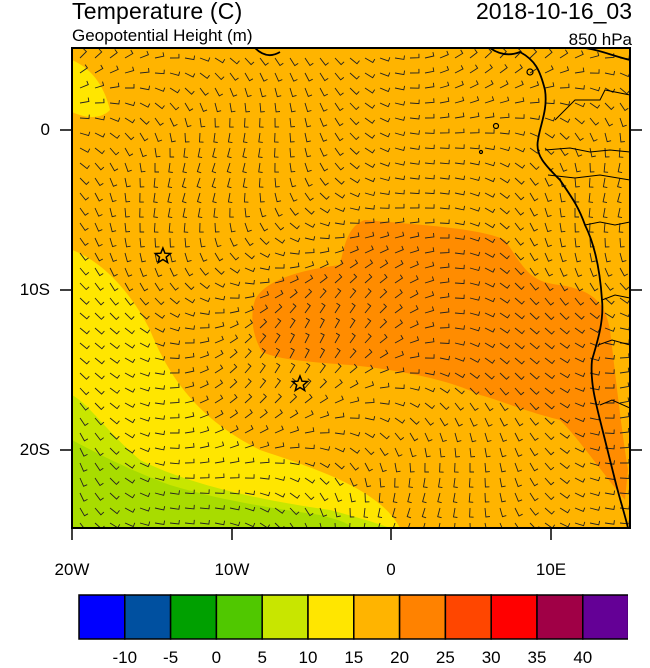 The height and width of the screenshot is (668, 650). I want to click on colorbar-swatch, so click(331, 617).